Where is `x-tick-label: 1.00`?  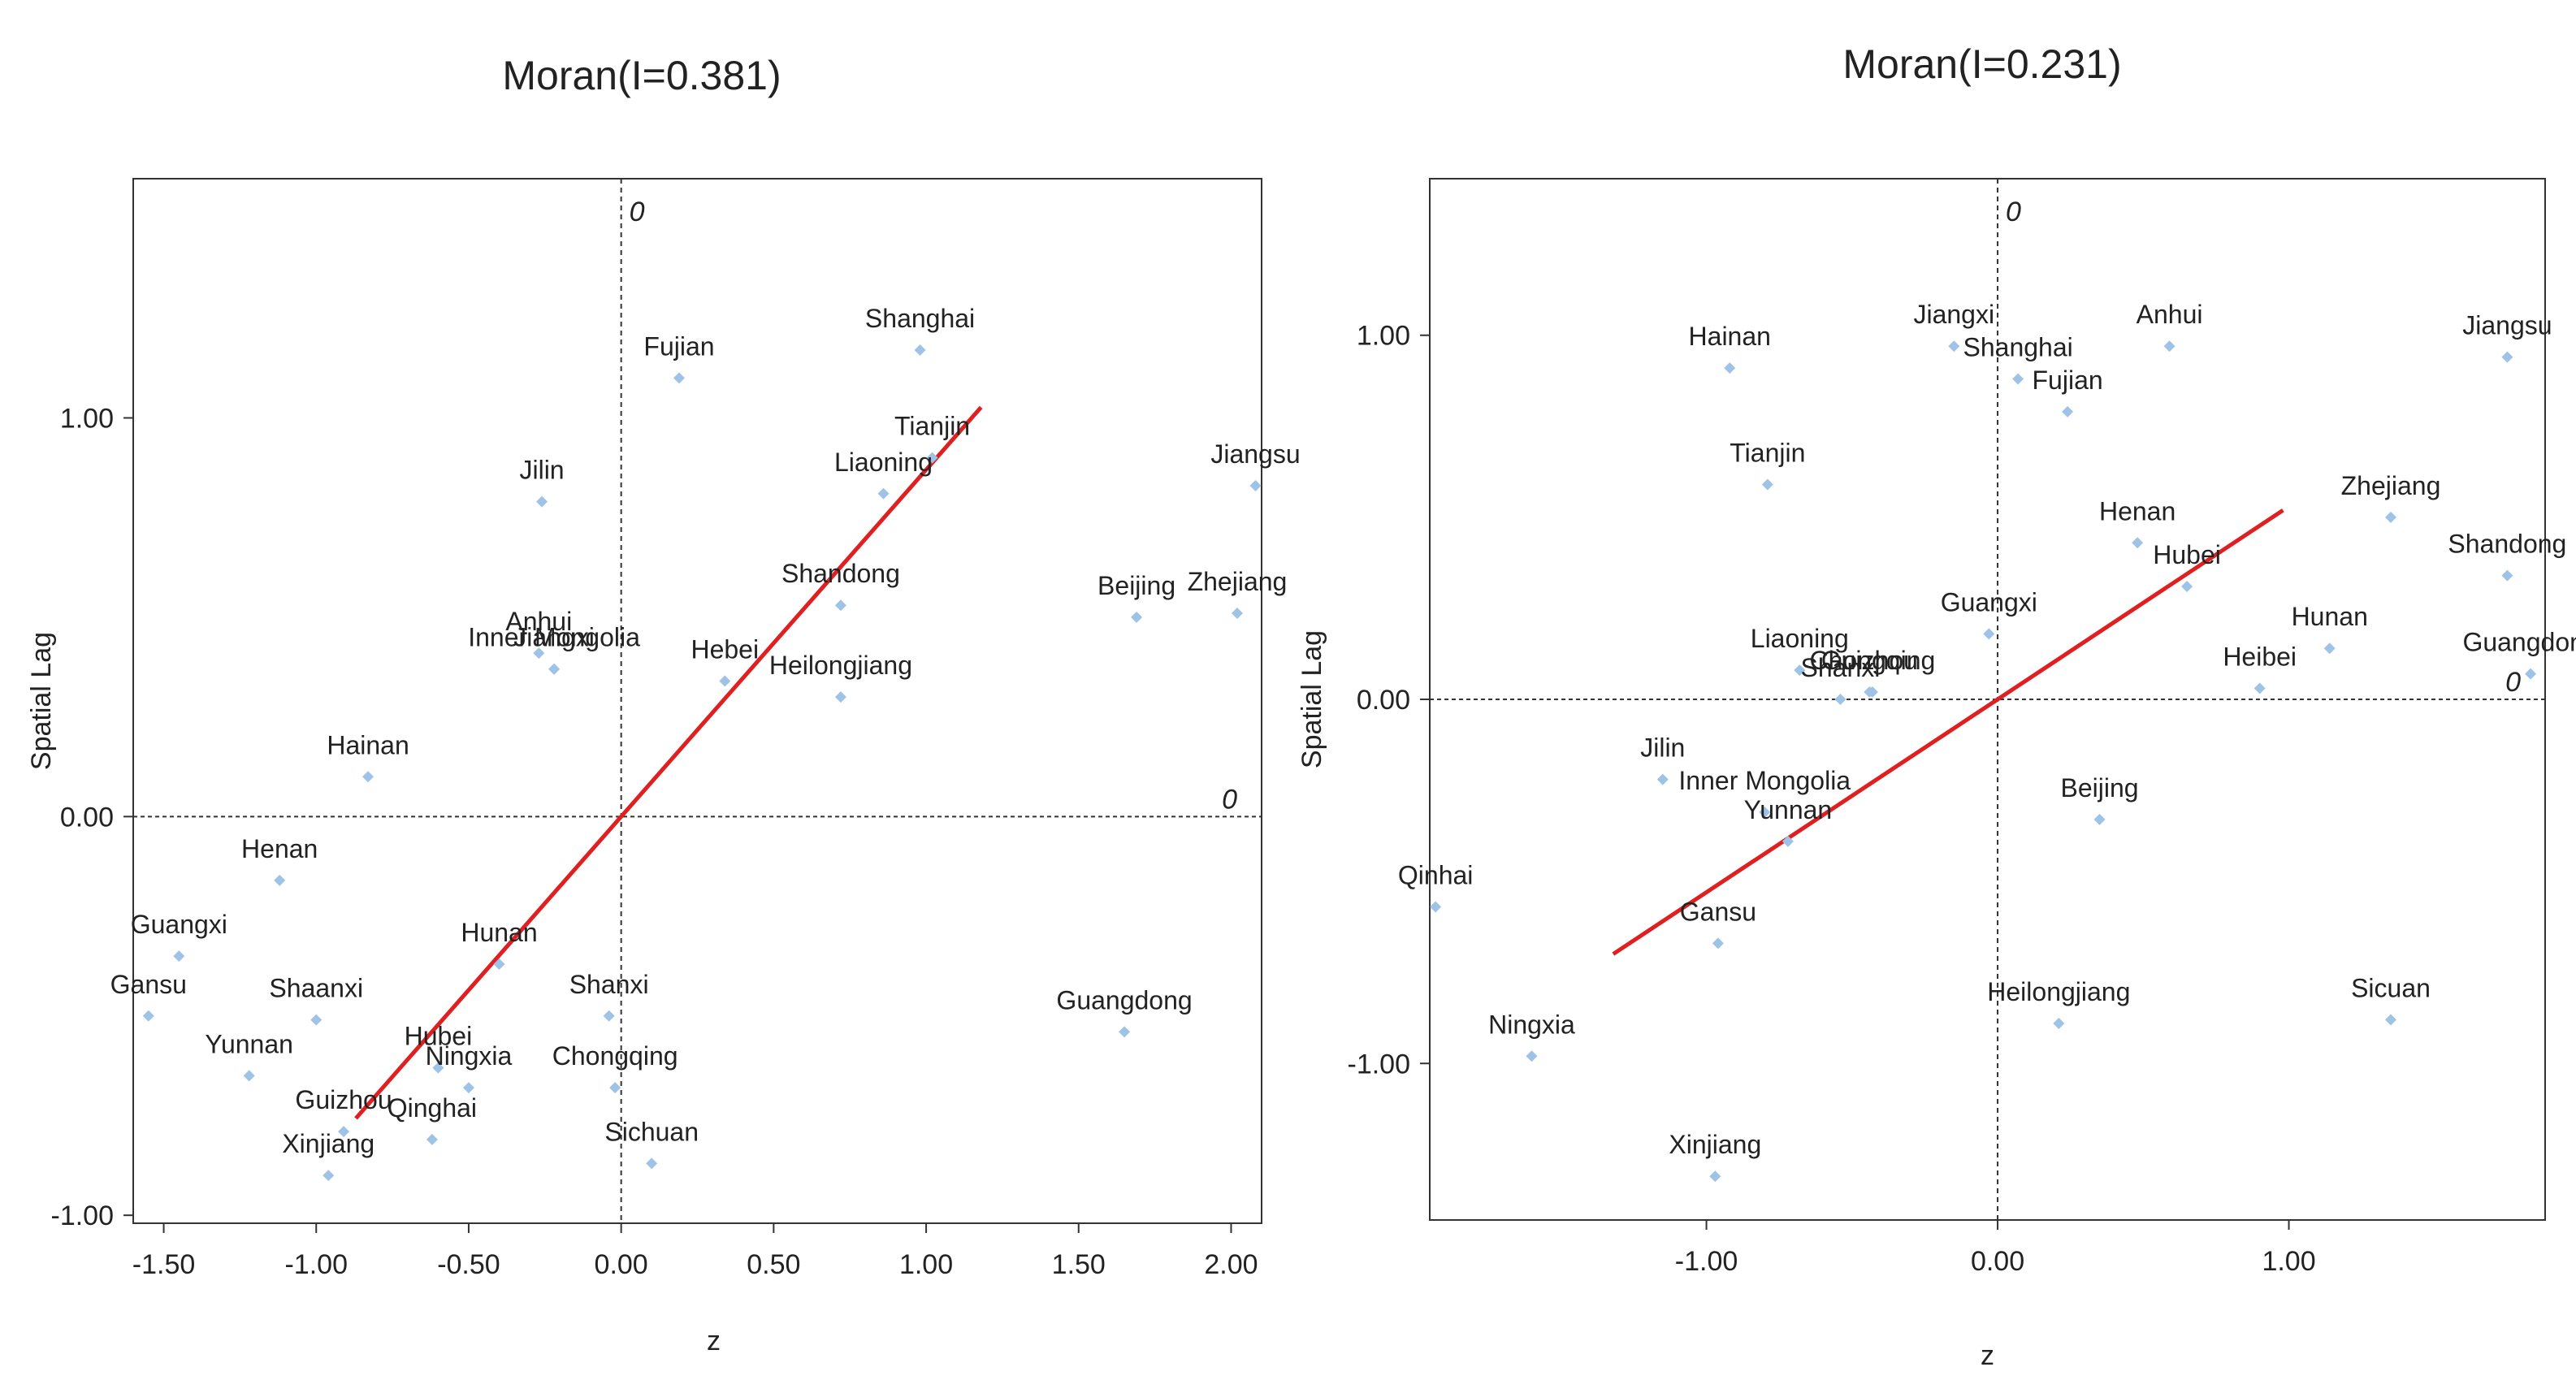 x-tick-label: 1.00 is located at coordinates (2288, 1261).